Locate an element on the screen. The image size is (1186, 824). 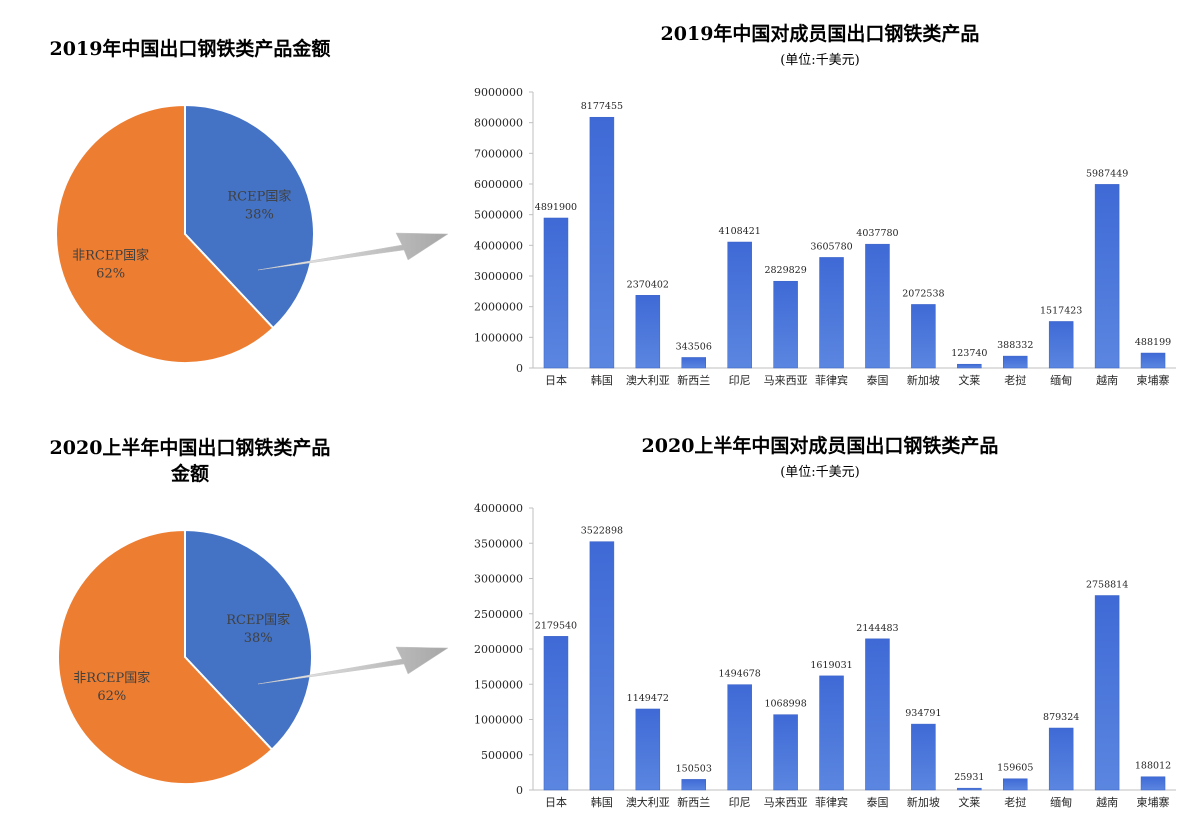
bar-2020h1-category-label-11: 缅甸 is located at coordinates (1061, 802).